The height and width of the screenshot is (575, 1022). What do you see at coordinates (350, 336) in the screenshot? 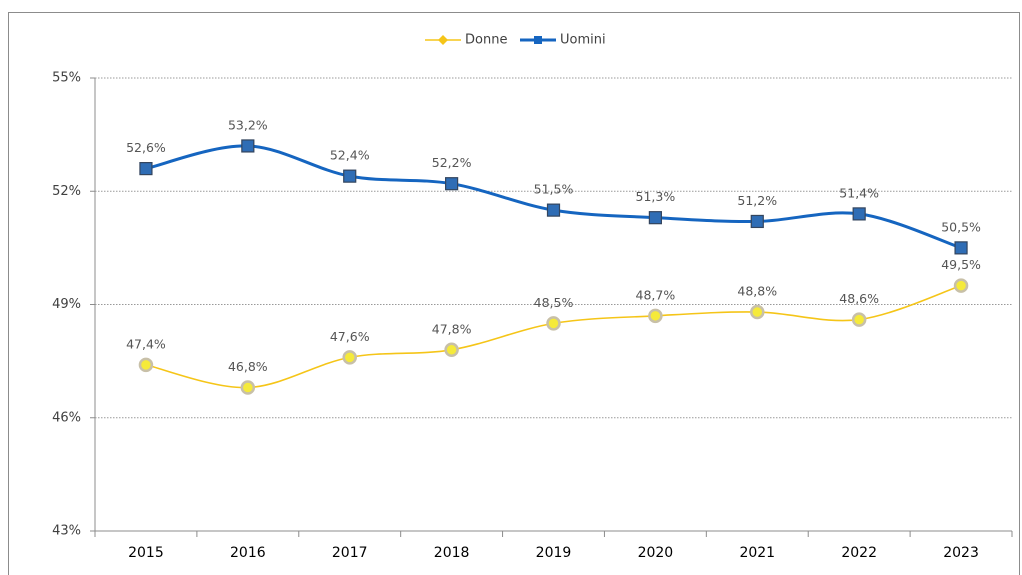
I see `data-label: 47,6%` at bounding box center [350, 336].